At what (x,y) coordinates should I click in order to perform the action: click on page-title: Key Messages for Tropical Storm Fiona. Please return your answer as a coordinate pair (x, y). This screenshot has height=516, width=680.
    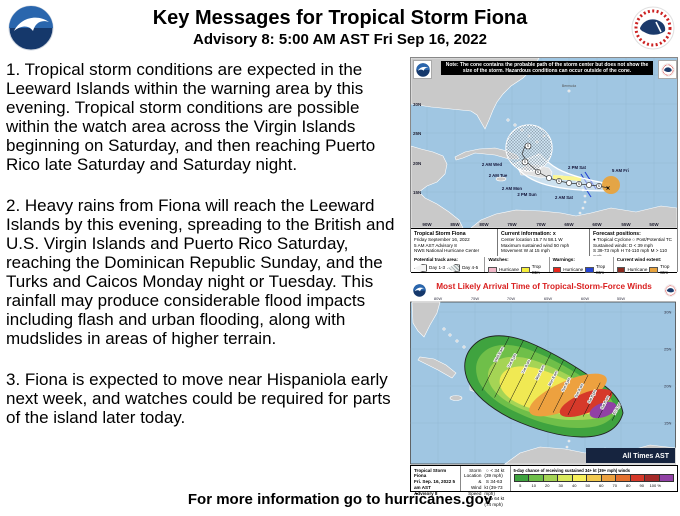
    Looking at the image, I should click on (340, 18).